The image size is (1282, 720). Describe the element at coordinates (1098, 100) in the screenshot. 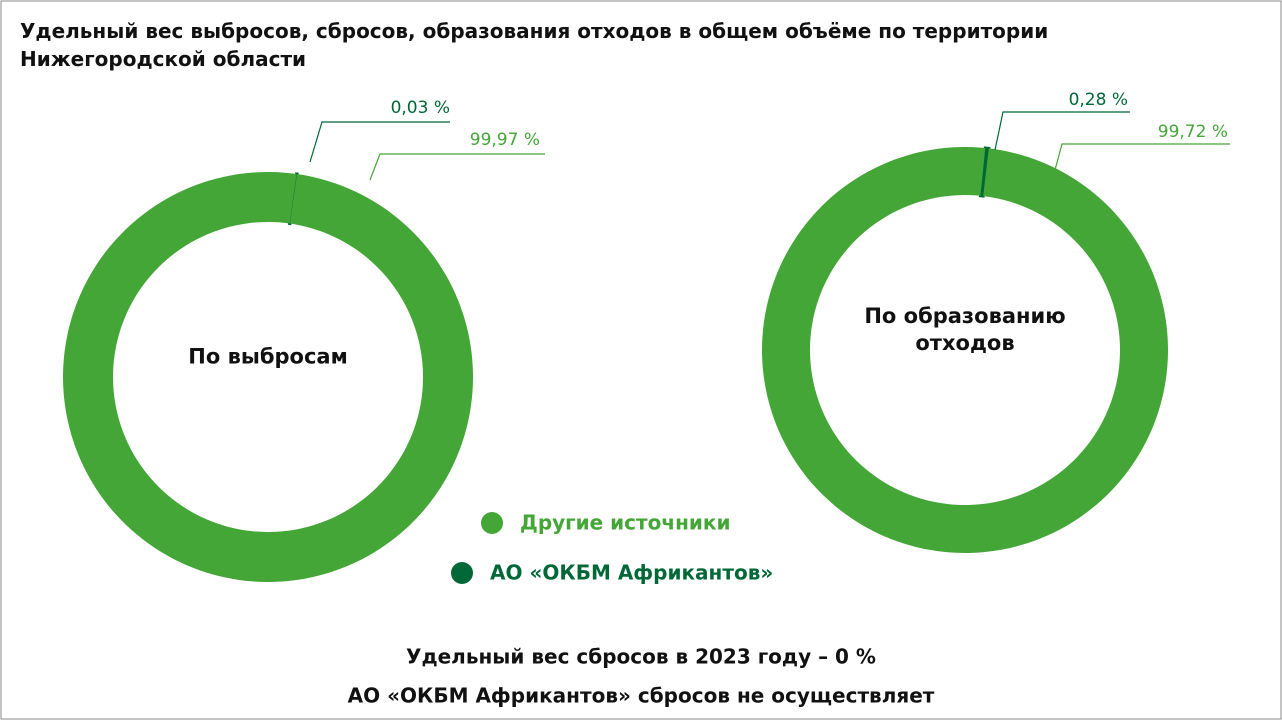

I see `data-label: 0,28 %` at that location.